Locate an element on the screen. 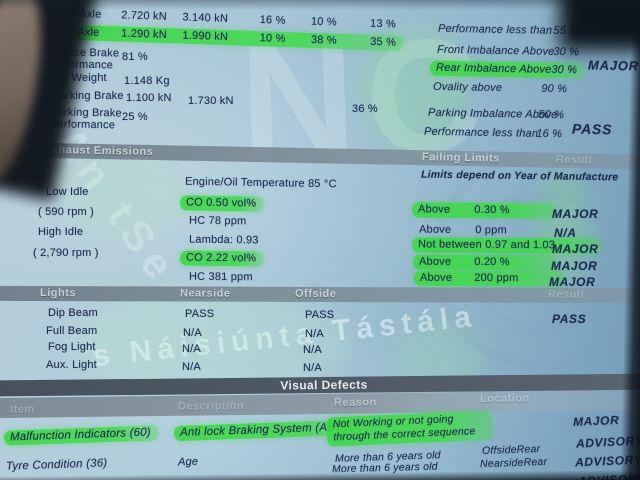 The width and height of the screenshot is (640, 480). brake-limit-label: Front Imbalance Above is located at coordinates (495, 50).